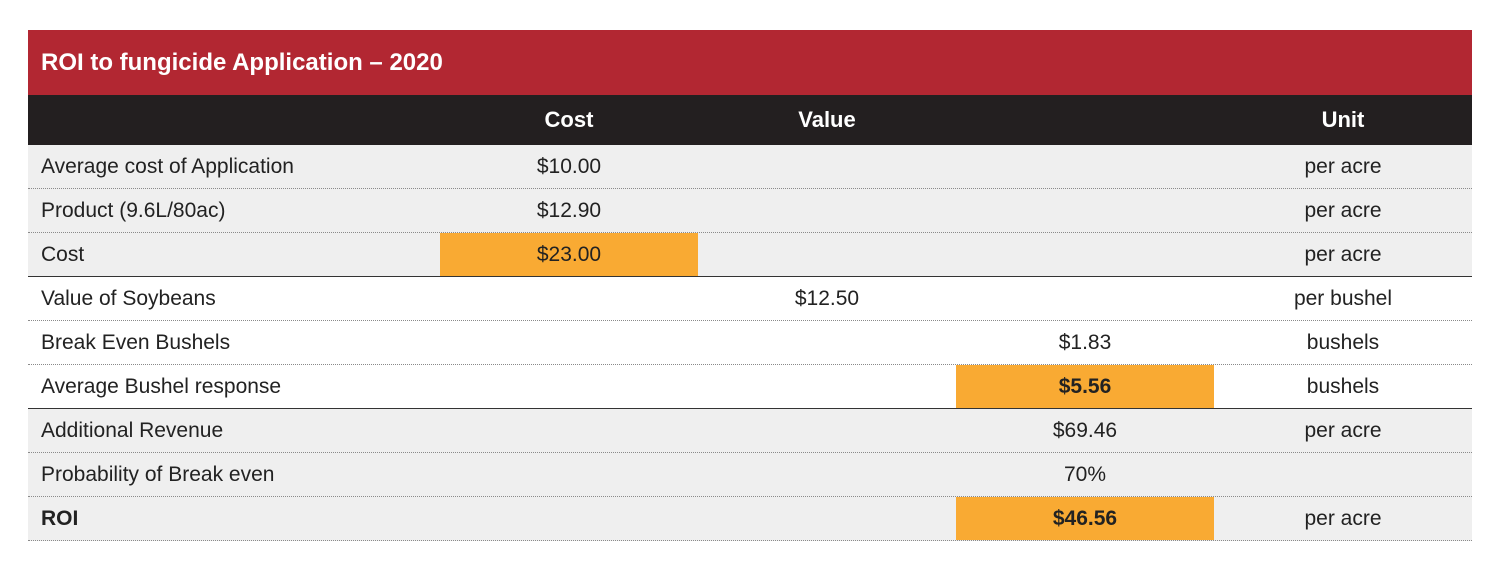 The width and height of the screenshot is (1500, 570). I want to click on table-row: Cost $23.00 per acre, so click(750, 255).